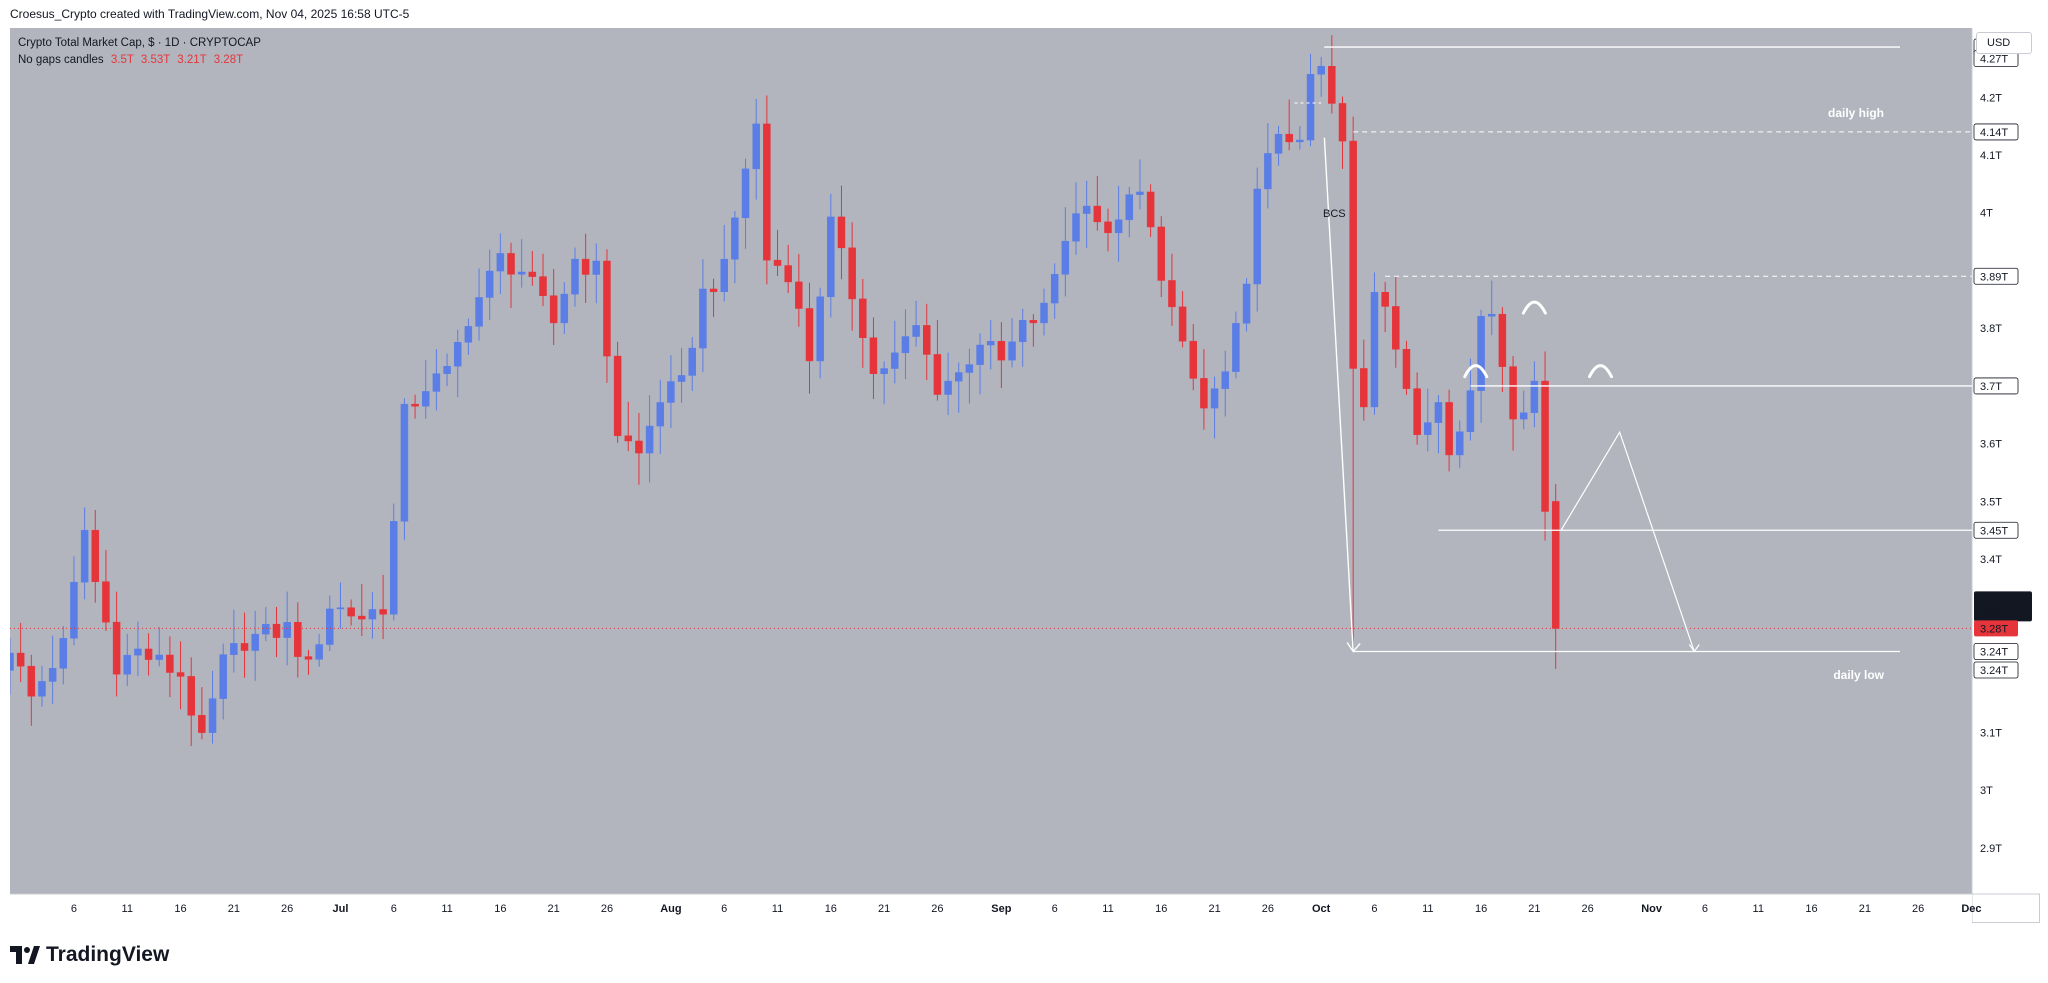 Image resolution: width=2048 pixels, height=983 pixels. What do you see at coordinates (2004, 43) in the screenshot?
I see `currency-button: USD` at bounding box center [2004, 43].